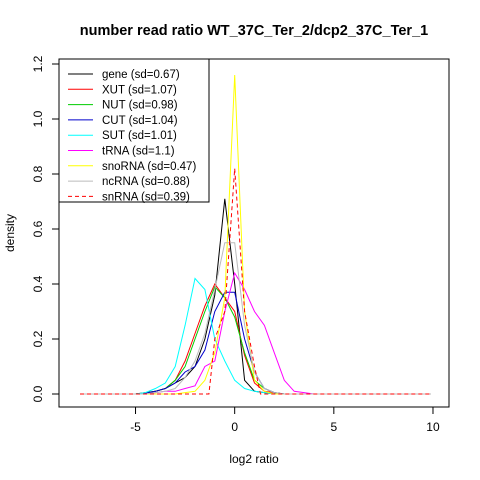 Image resolution: width=480 pixels, height=480 pixels. What do you see at coordinates (45, 228) in the screenshot?
I see `y-axis: 0.0 0.2 0.4 0.6 0.8 1.0 1.2` at bounding box center [45, 228].